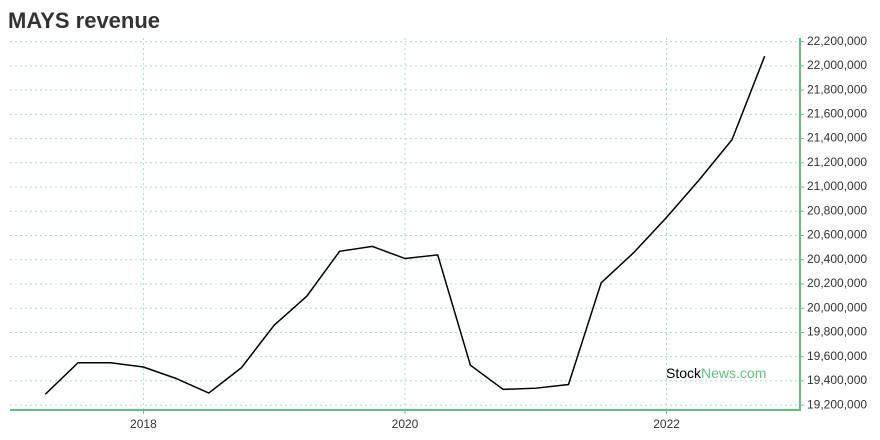  I want to click on y-tick-label: 19,600,000, so click(837, 356).